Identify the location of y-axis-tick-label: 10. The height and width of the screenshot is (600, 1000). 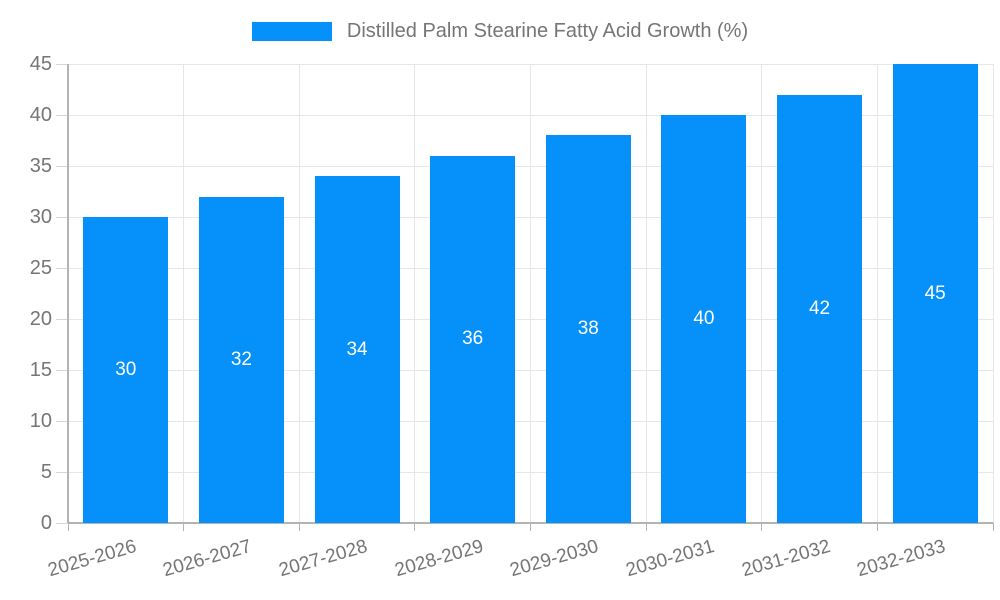
(40, 421).